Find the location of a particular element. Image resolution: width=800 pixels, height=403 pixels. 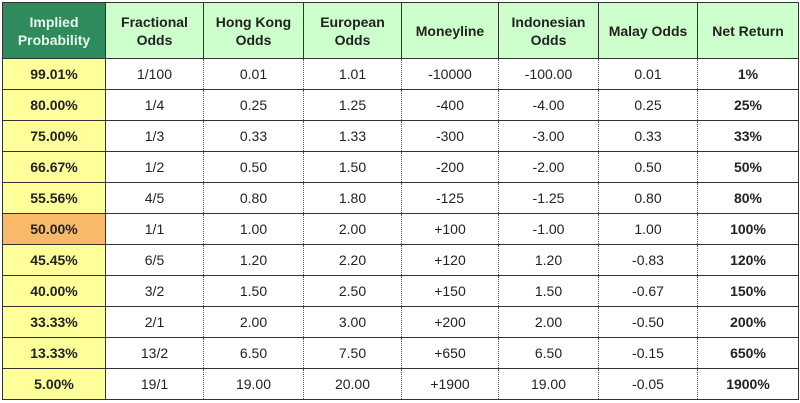

cell-net-return: 120% is located at coordinates (748, 260).